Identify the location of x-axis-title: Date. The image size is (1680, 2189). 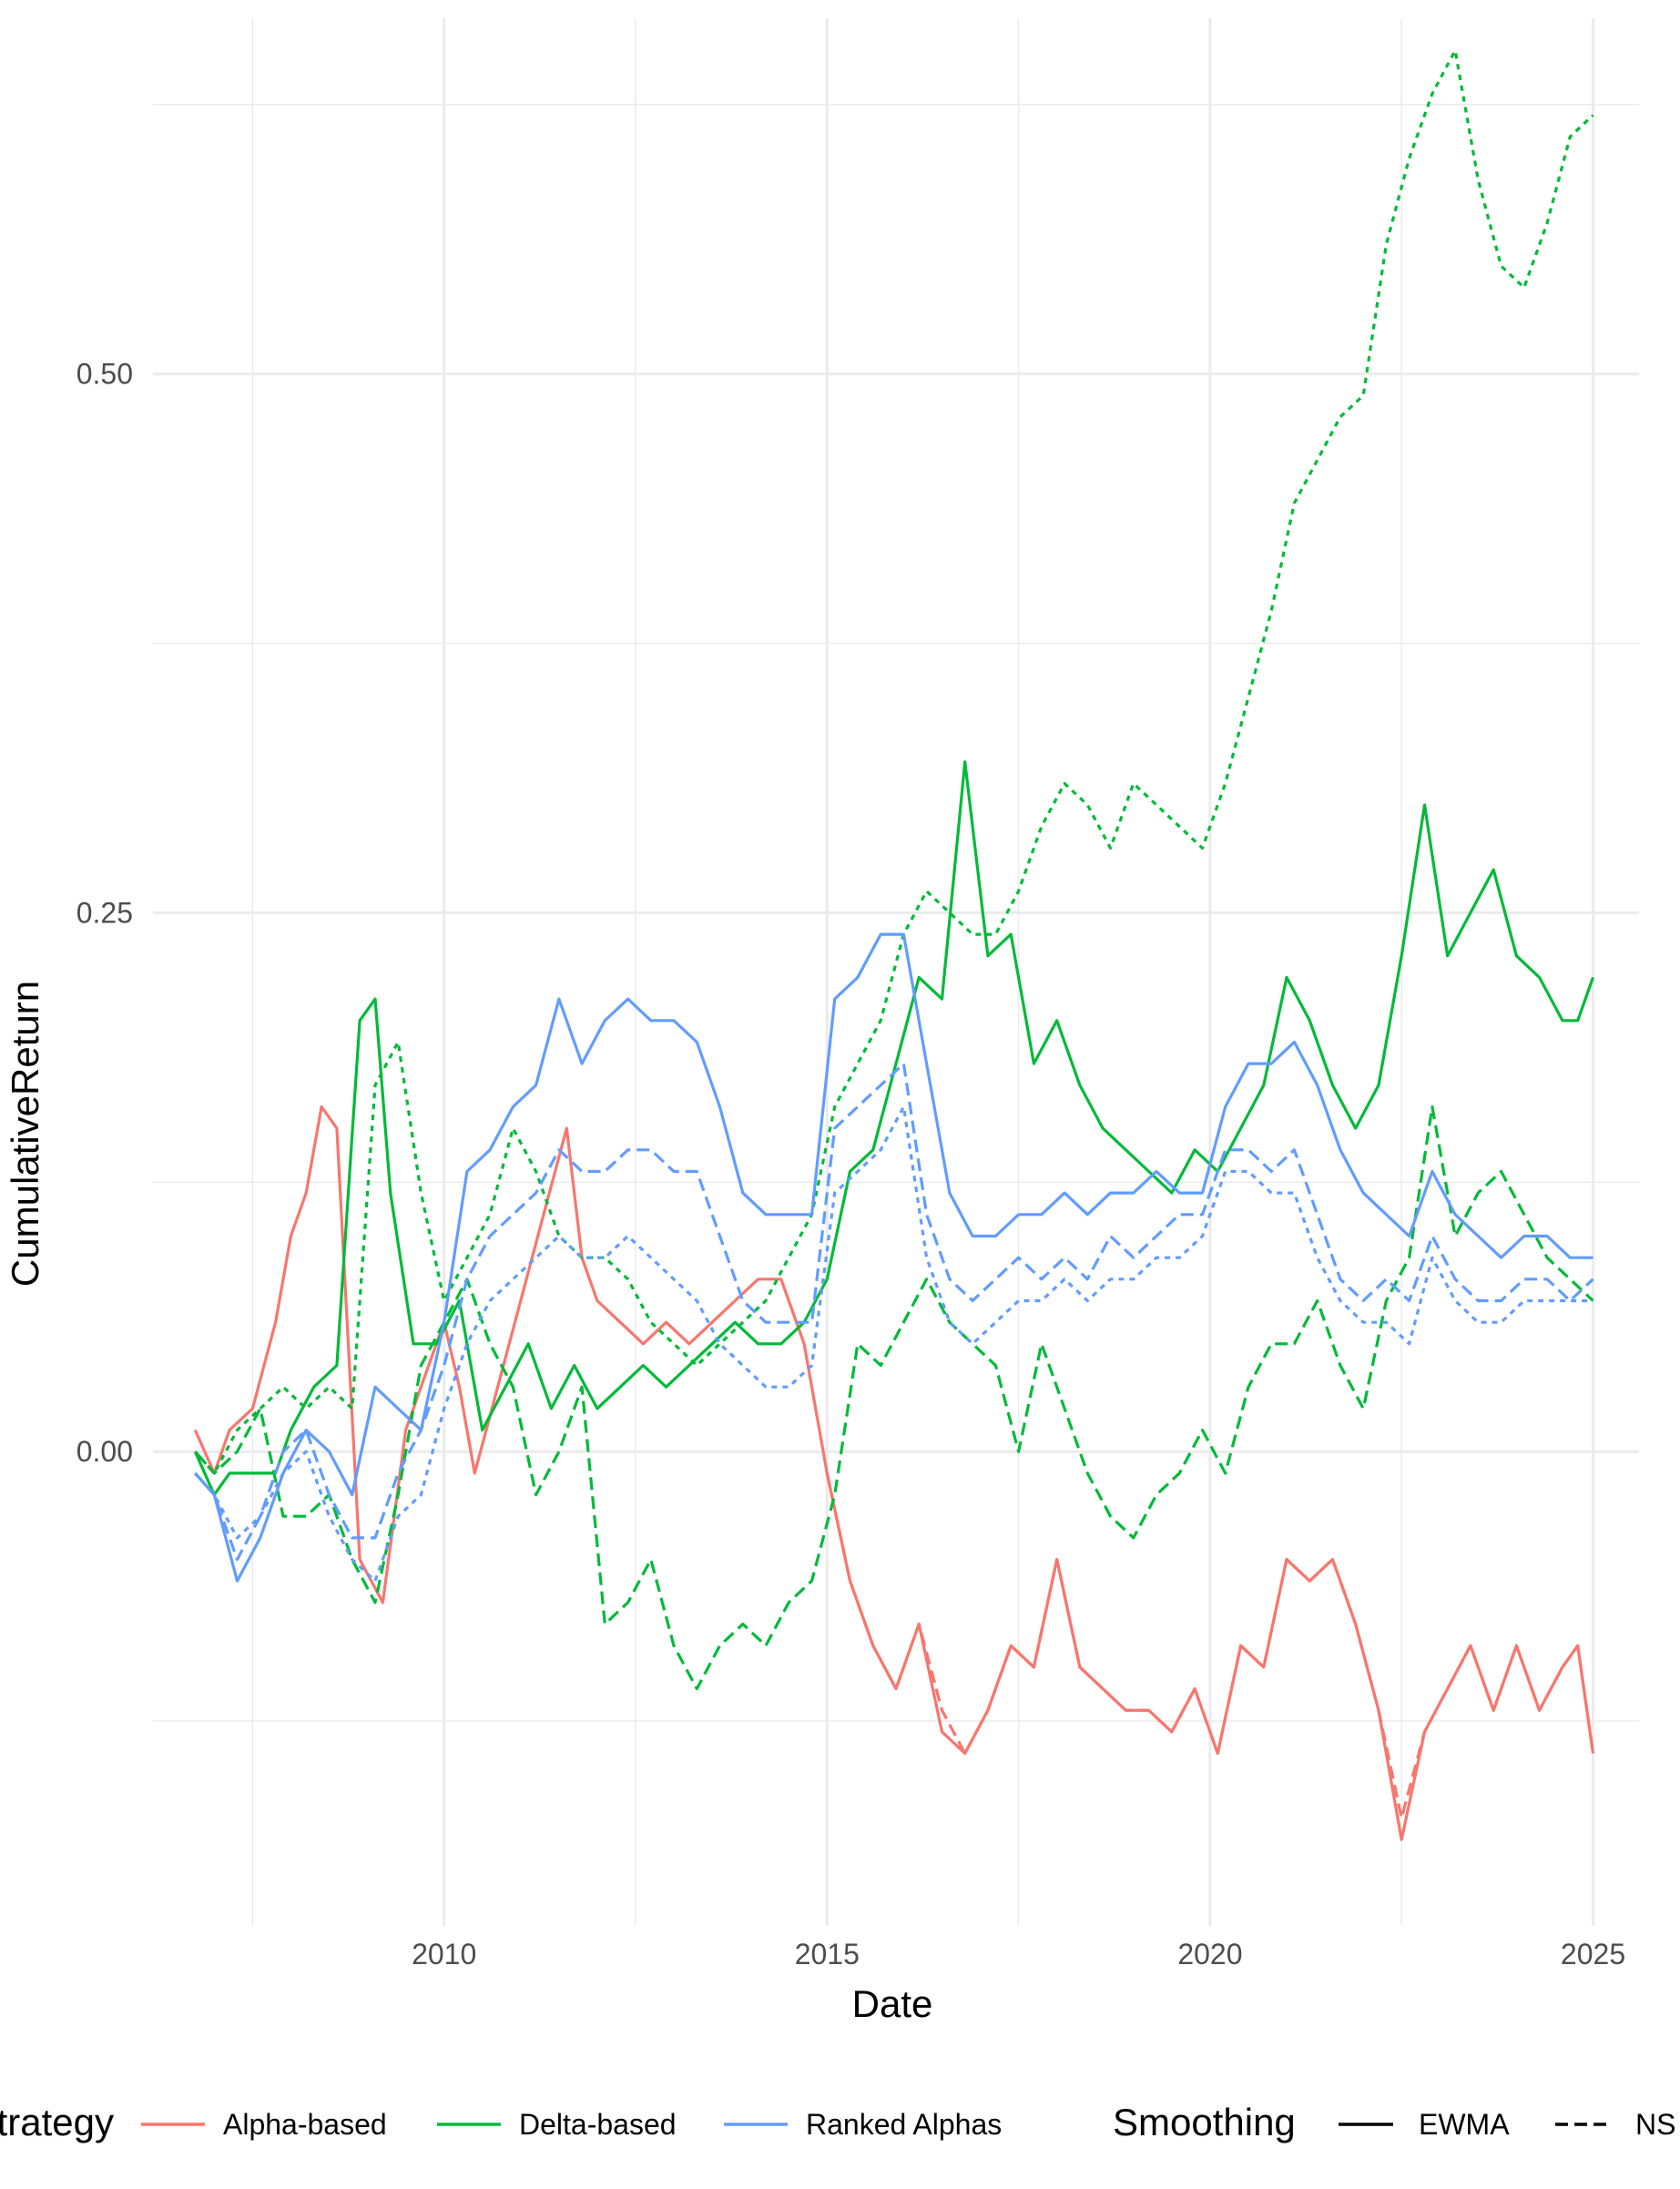
(893, 2003).